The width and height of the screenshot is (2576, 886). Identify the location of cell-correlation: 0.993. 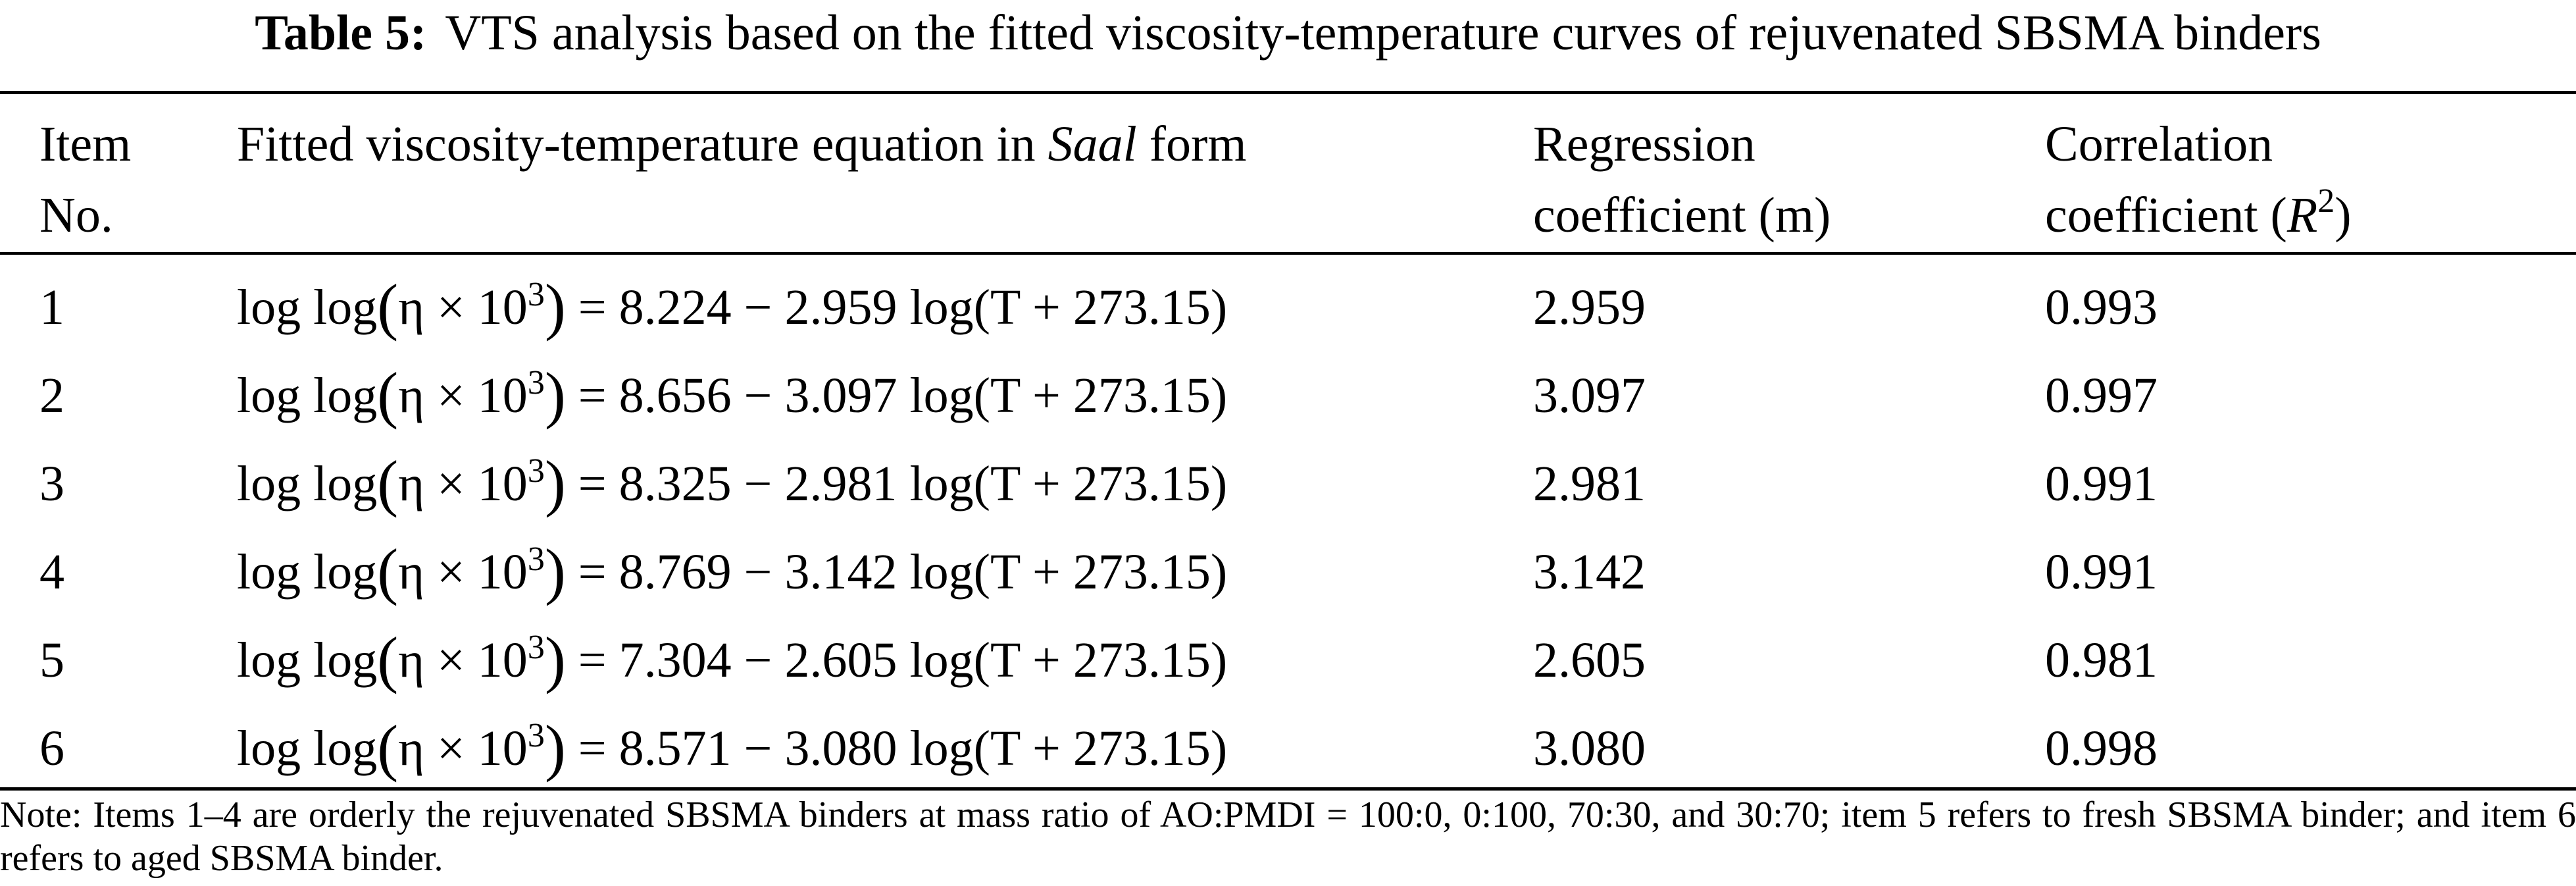
(2101, 307).